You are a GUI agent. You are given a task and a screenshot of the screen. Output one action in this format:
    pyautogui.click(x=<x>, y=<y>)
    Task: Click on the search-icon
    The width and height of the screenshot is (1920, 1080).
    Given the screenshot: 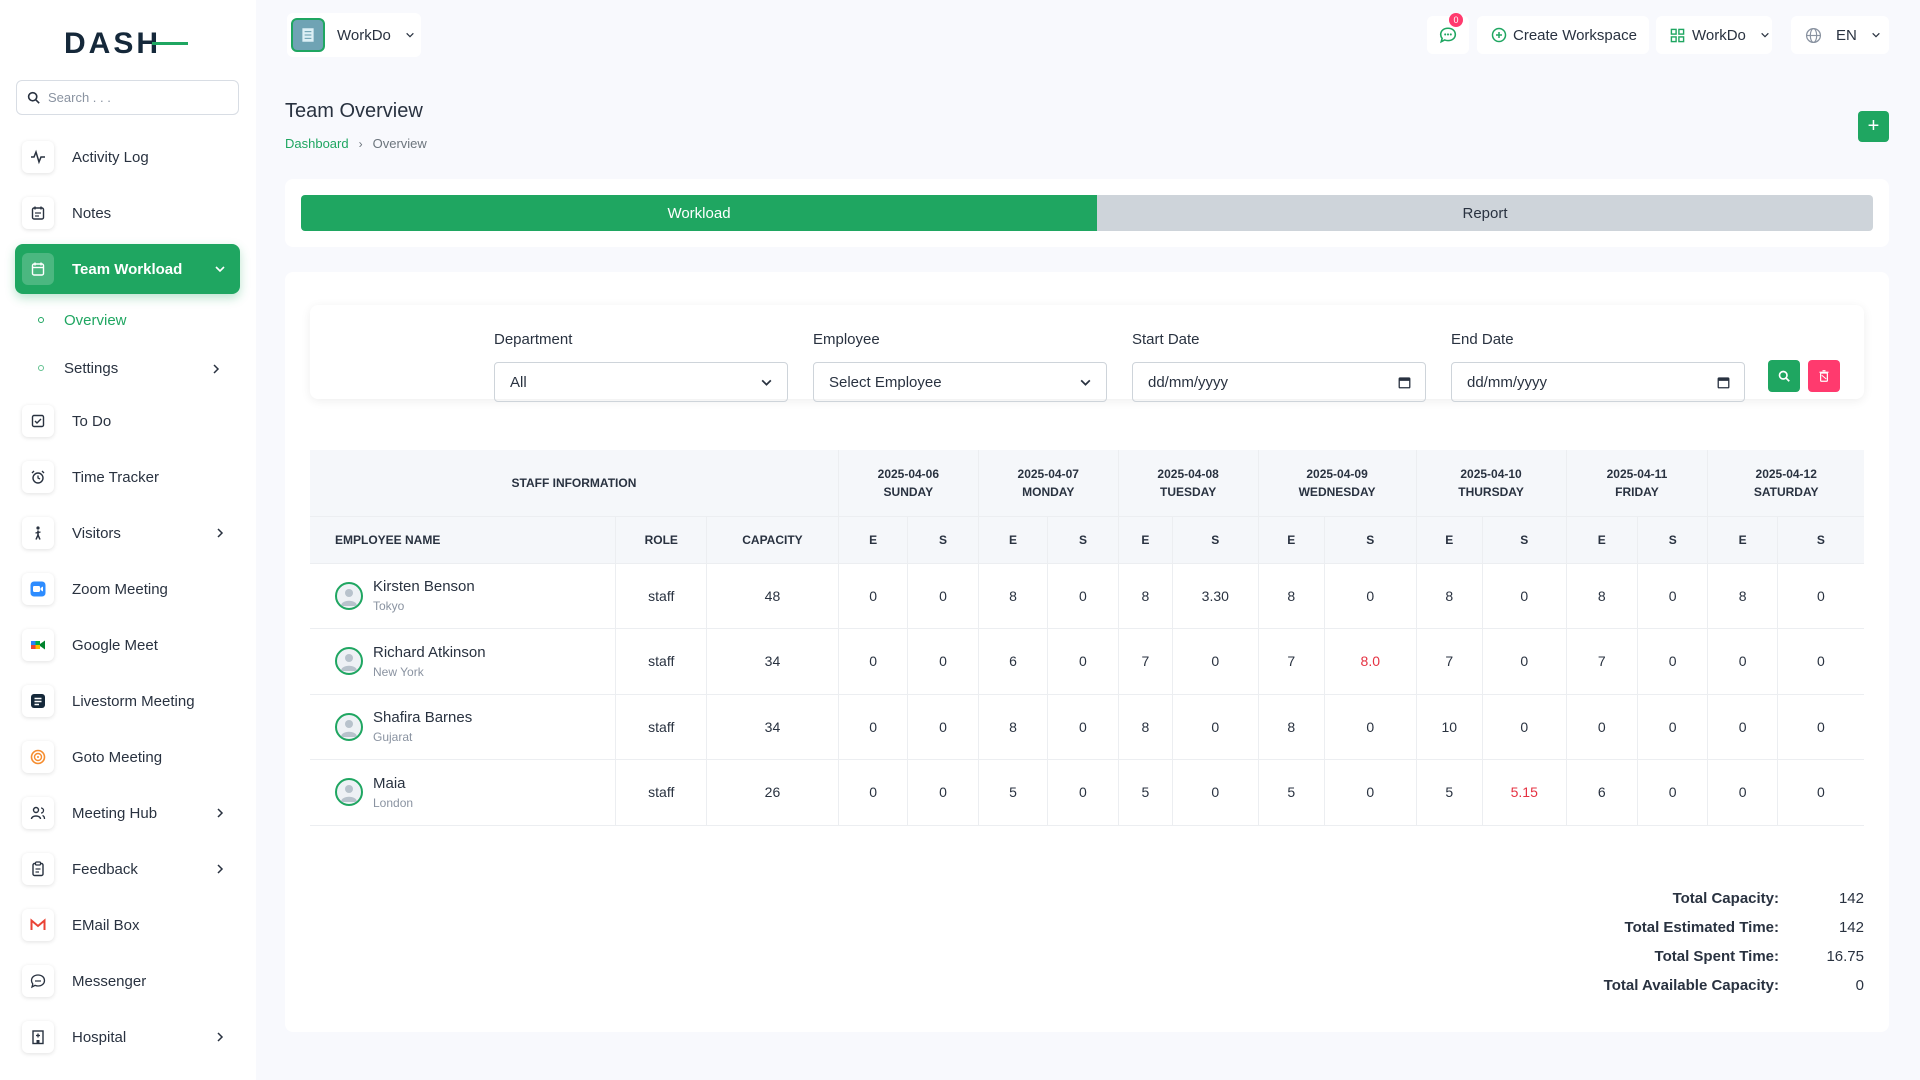 What is the action you would take?
    pyautogui.click(x=1784, y=376)
    